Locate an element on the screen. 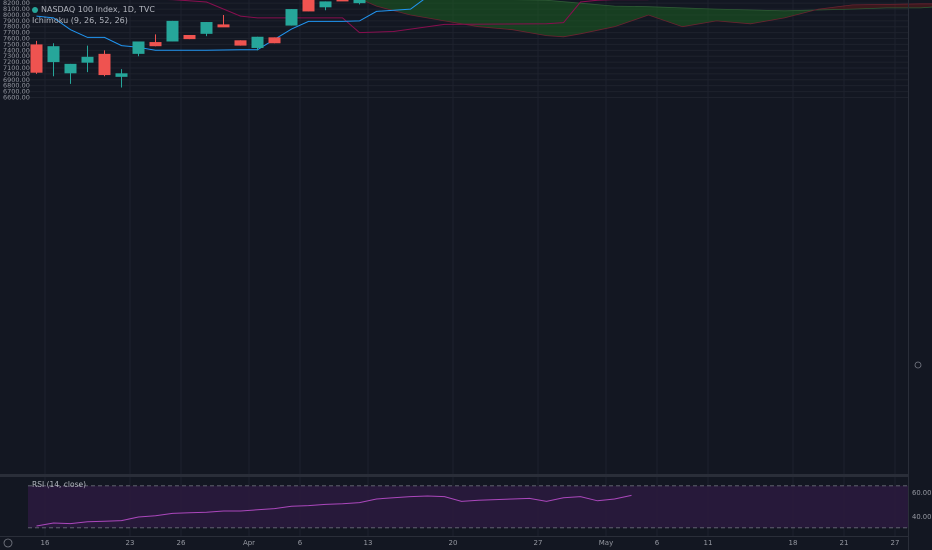 Image resolution: width=932 pixels, height=550 pixels. ichimoku-lines is located at coordinates (484, 25).